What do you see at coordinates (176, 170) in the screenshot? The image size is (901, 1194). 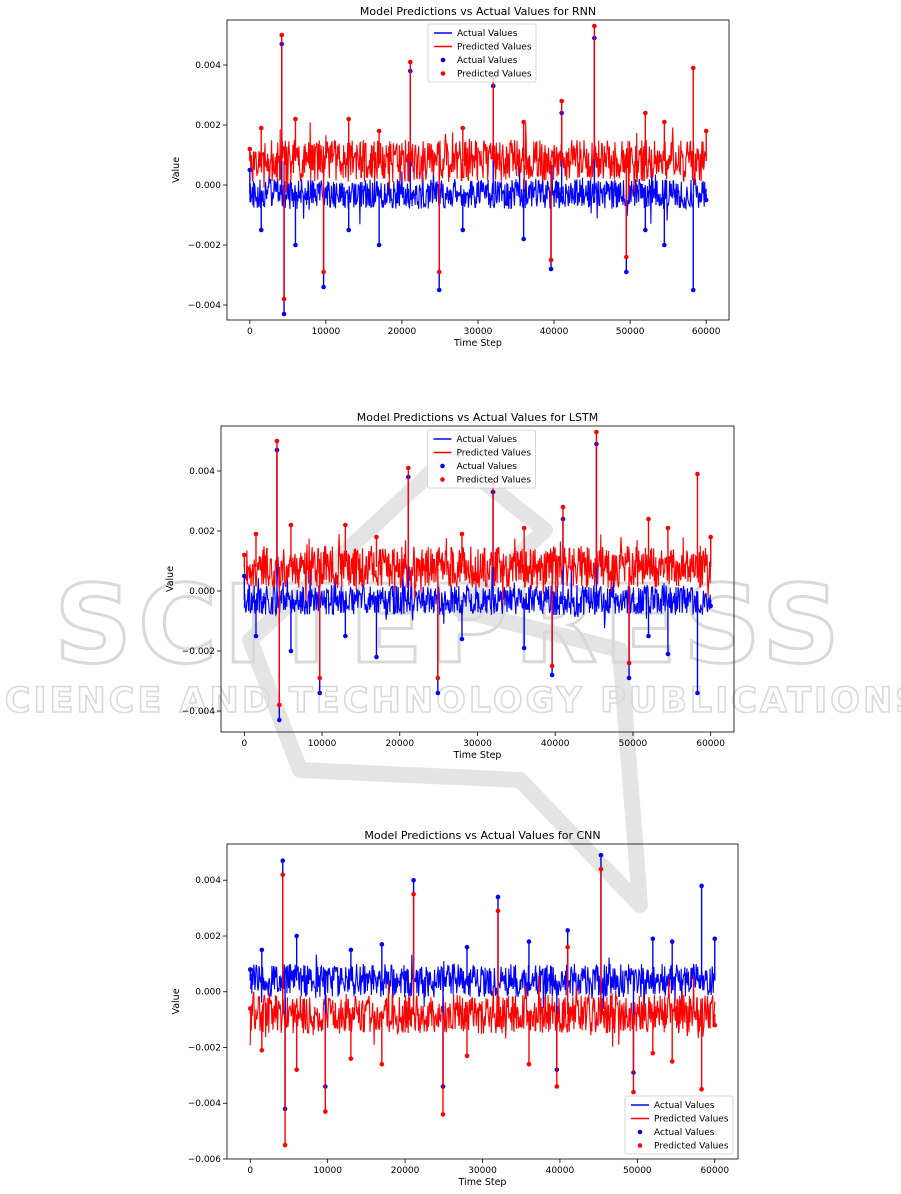 I see `y-axis-label: Value` at bounding box center [176, 170].